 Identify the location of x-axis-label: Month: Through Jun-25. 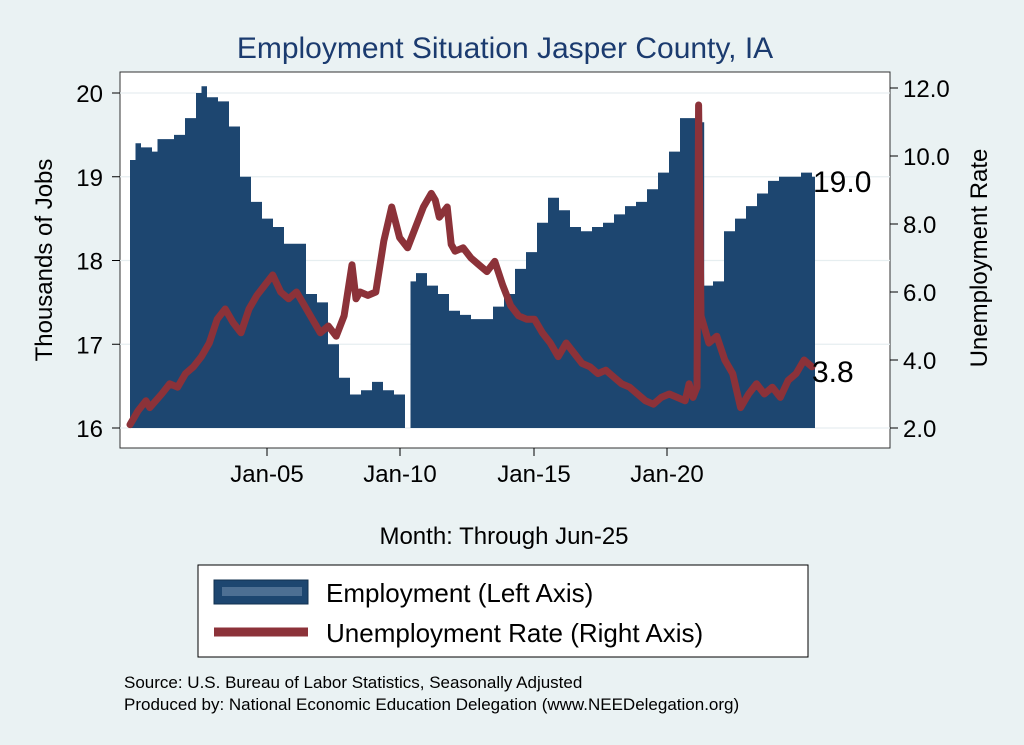
(503, 536).